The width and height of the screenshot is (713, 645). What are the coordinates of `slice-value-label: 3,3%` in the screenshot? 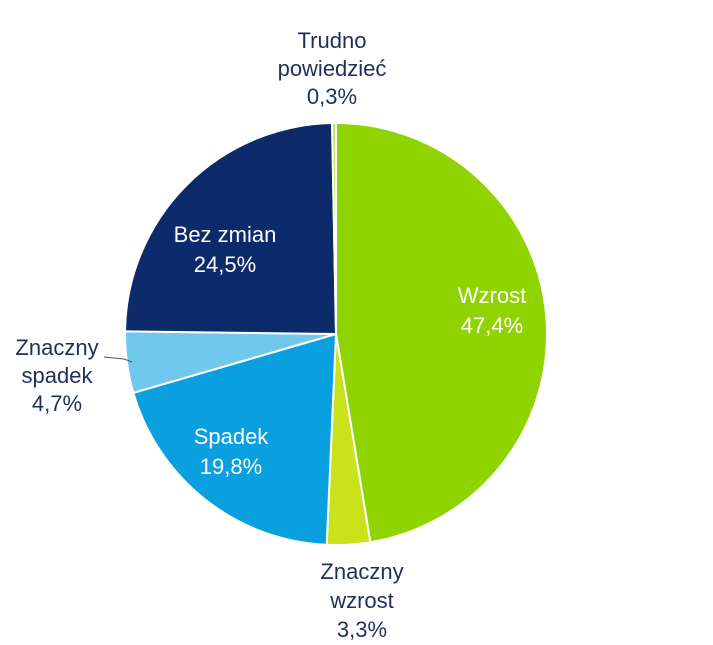 It's located at (362, 629).